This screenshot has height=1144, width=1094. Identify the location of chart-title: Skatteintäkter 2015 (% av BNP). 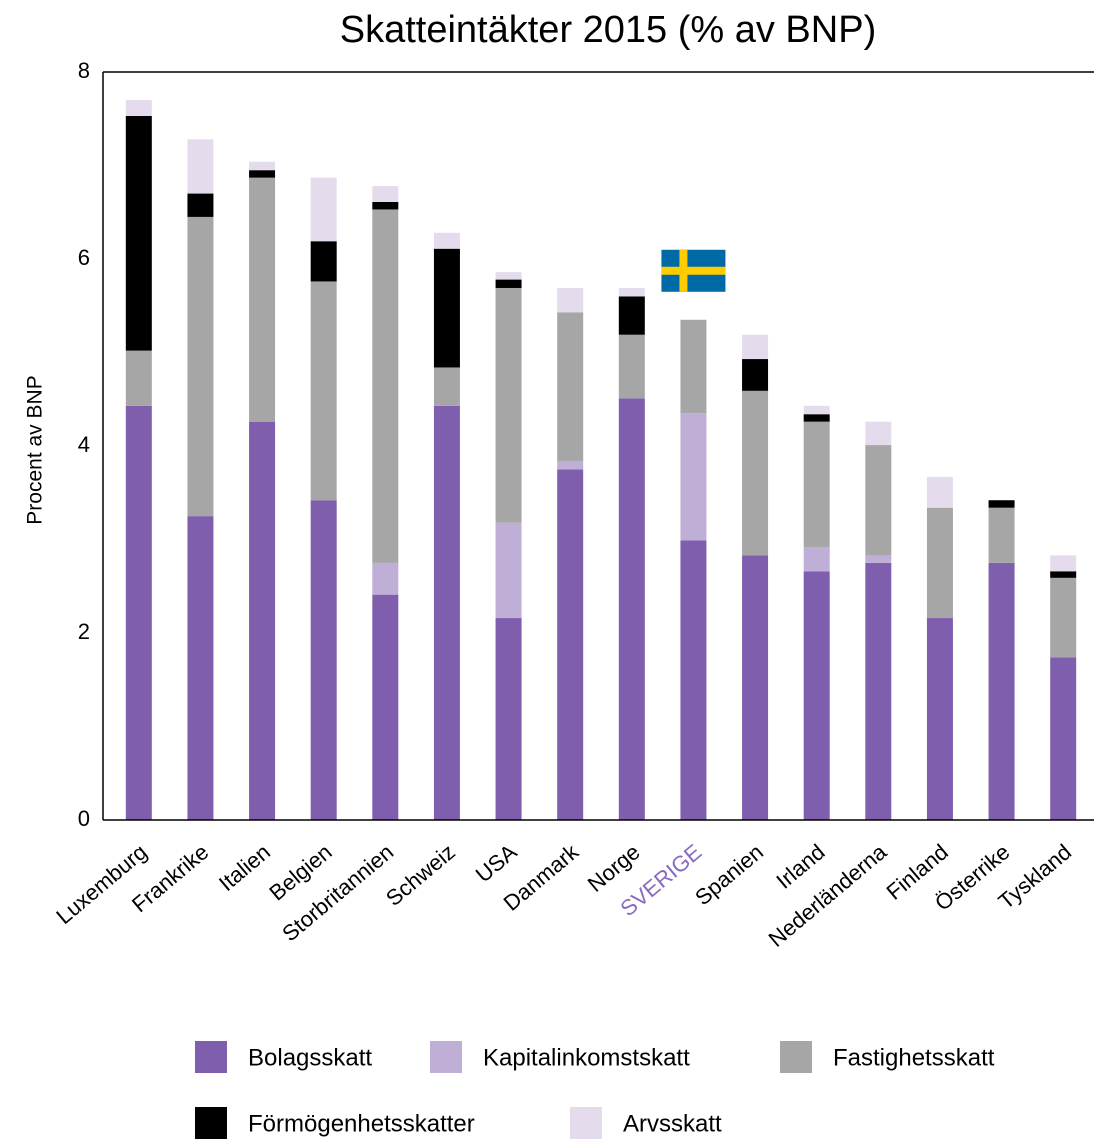
(608, 30).